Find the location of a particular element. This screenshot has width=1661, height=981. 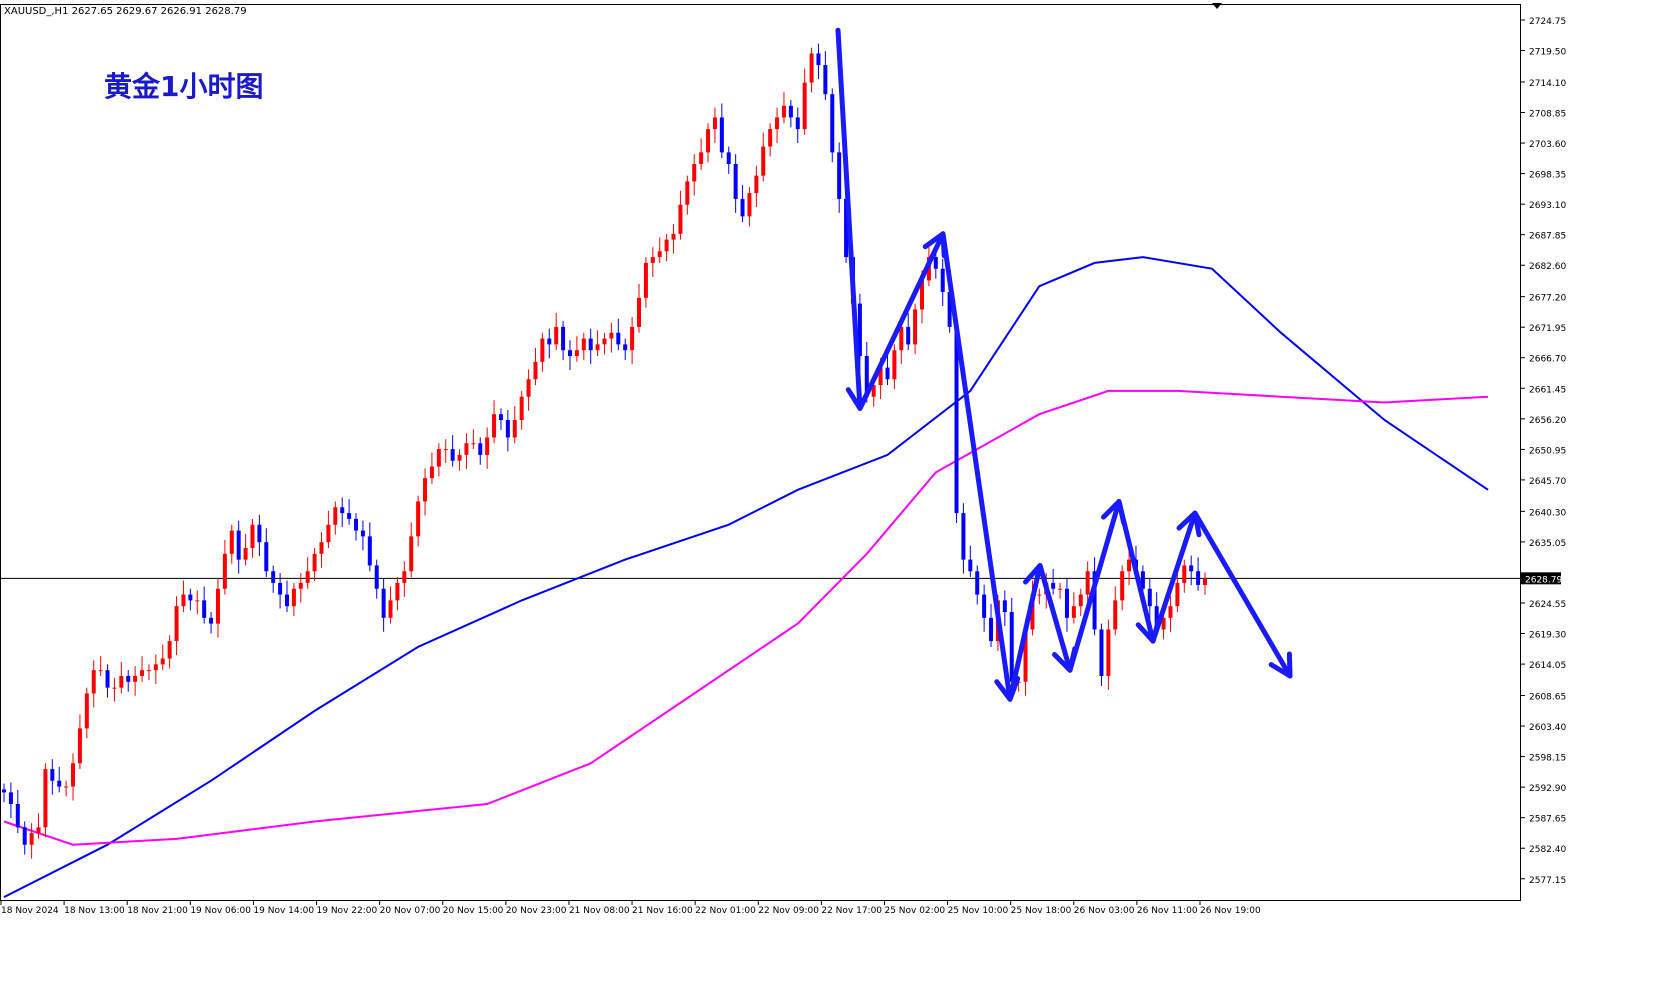

y-tick-label: 2656.20 is located at coordinates (1547, 421).